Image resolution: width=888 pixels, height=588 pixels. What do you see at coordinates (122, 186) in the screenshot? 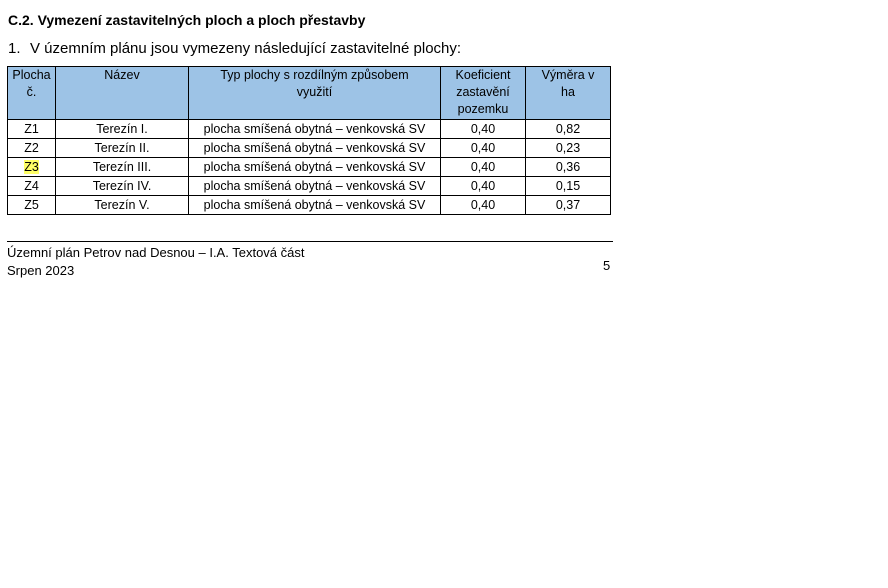
I see `cell-zone-name: Terezín IV.` at bounding box center [122, 186].